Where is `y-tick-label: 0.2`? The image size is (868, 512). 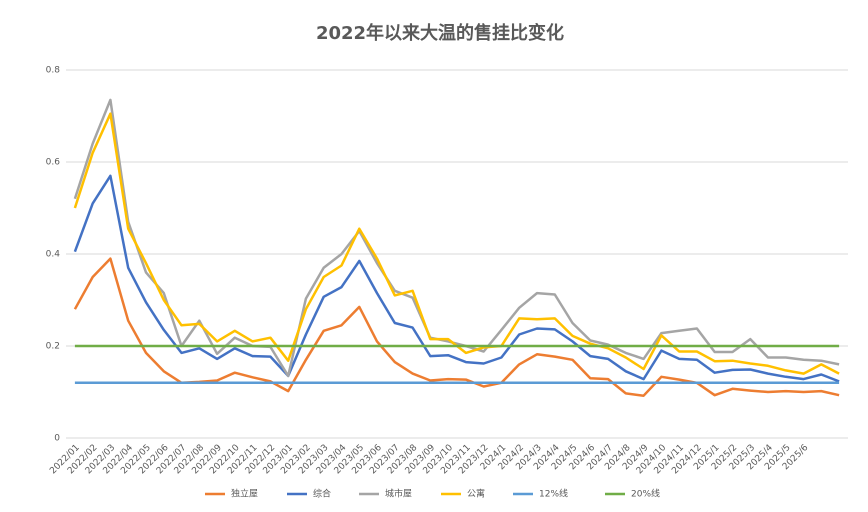
y-tick-label: 0.2 is located at coordinates (53, 347).